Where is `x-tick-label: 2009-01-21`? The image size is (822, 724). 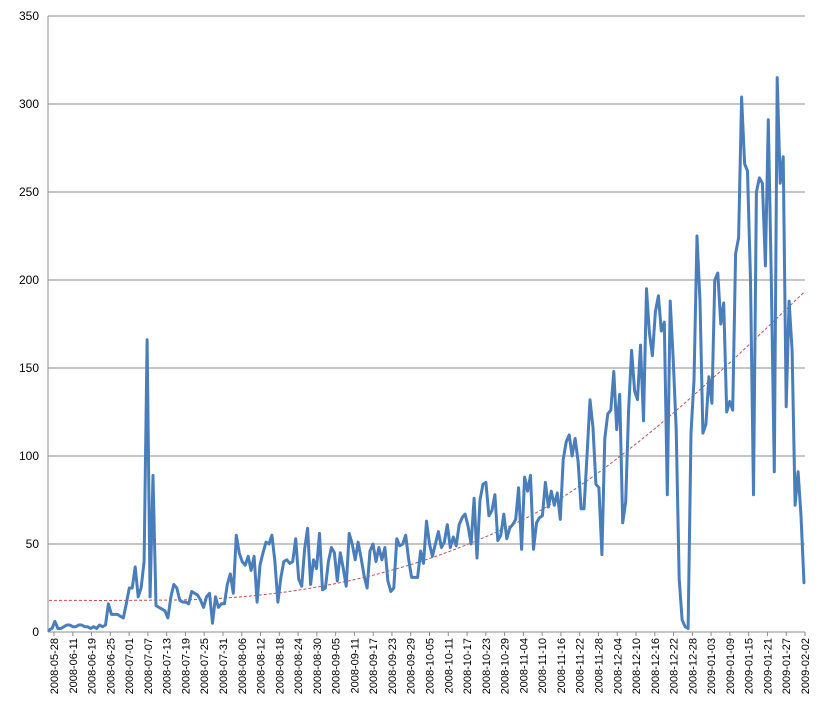 x-tick-label: 2009-01-21 is located at coordinates (768, 666).